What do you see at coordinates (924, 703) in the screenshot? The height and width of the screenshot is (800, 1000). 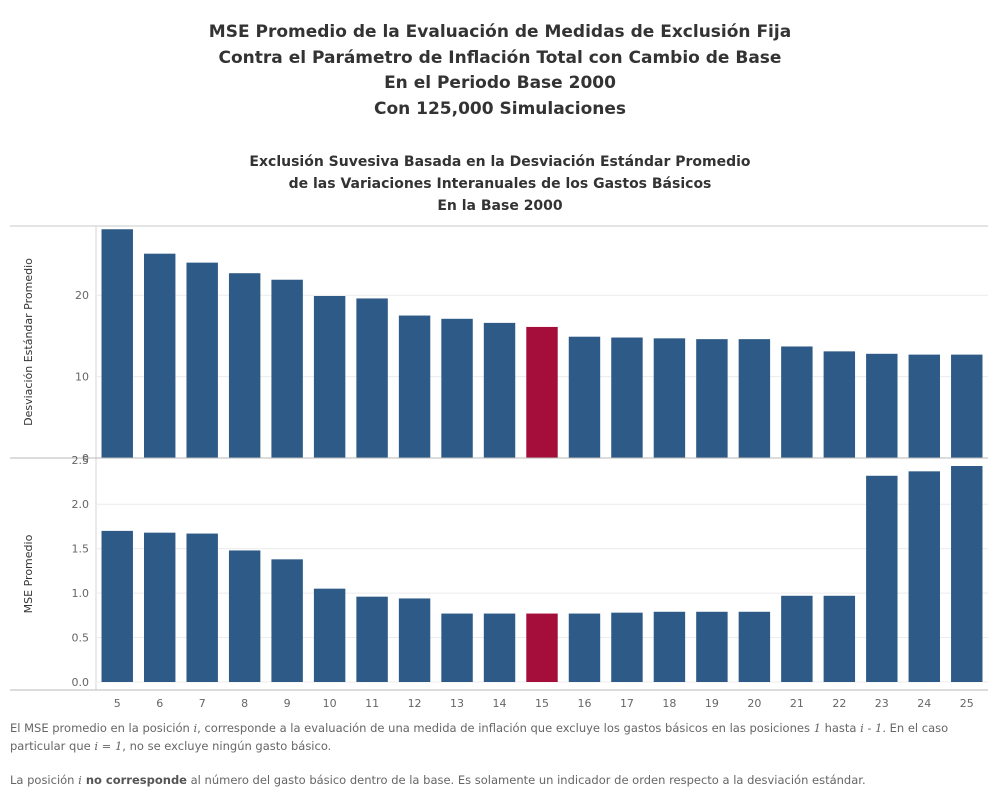 I see `x-tick-label: 24` at bounding box center [924, 703].